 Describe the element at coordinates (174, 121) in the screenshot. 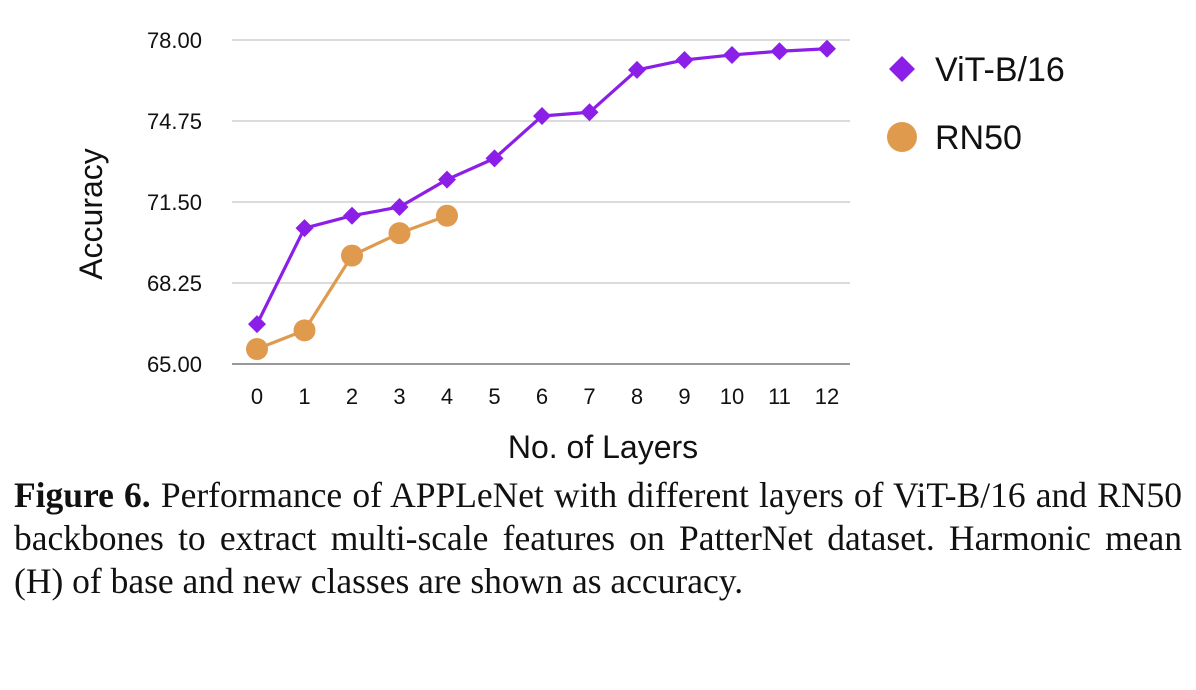

I see `y-tick-label: 74.75` at that location.